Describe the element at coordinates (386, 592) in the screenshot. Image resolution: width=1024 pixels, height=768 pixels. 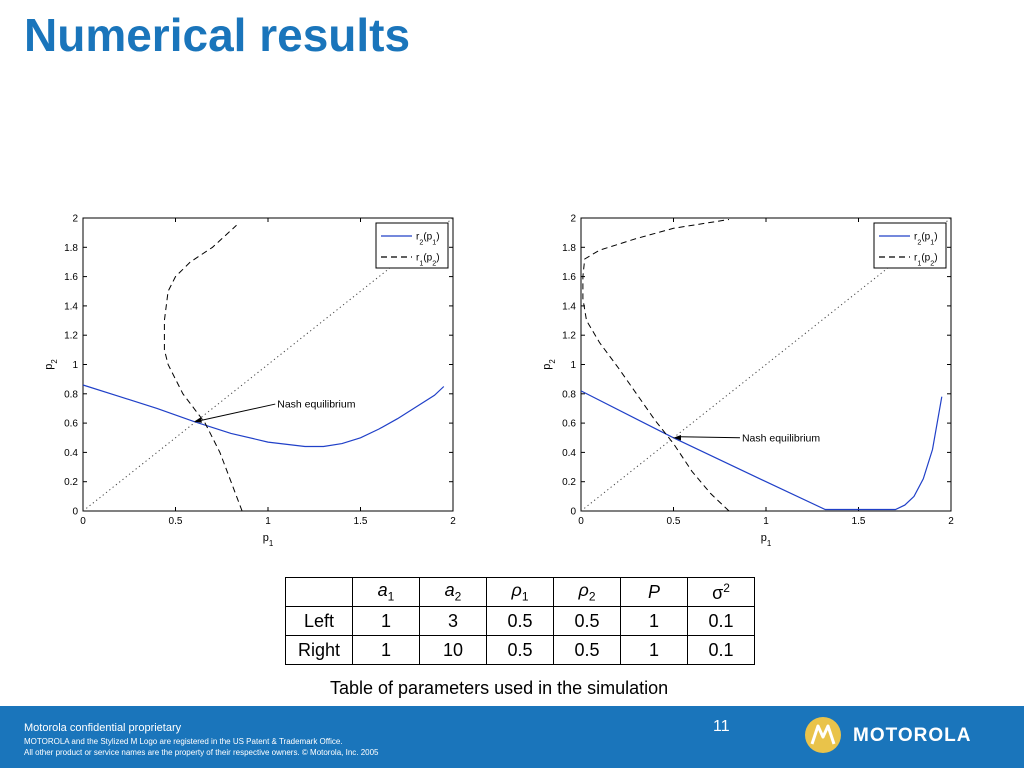
I see `table-header-cell: a1` at that location.